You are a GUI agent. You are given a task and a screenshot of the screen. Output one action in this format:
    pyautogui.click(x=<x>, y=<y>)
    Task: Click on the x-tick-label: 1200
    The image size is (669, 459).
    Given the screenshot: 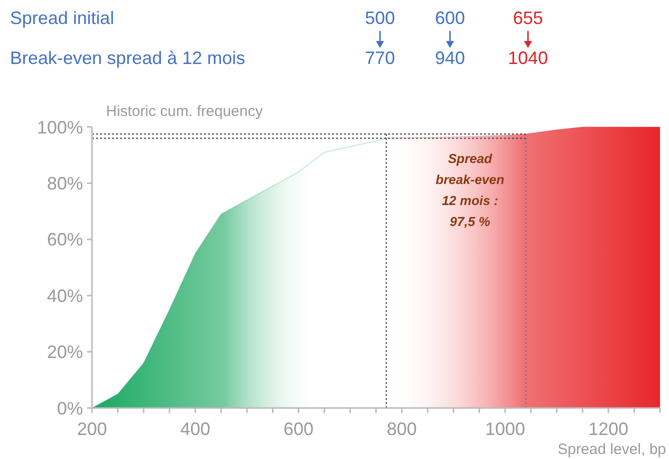 What is the action you would take?
    pyautogui.click(x=608, y=429)
    